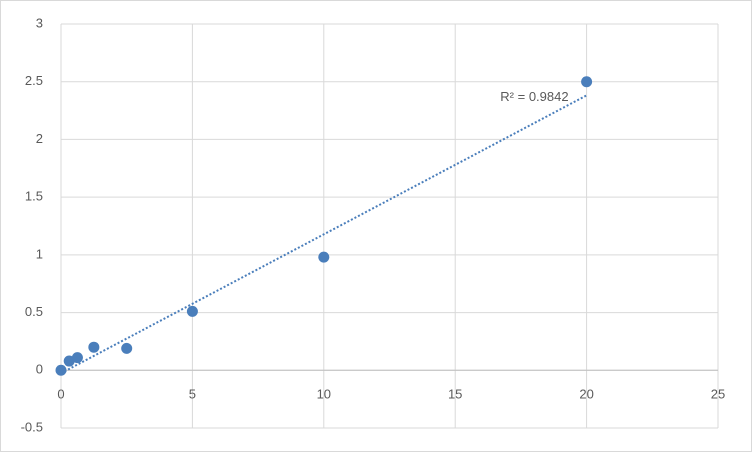 This screenshot has width=752, height=452. I want to click on x-tick-label: 0, so click(60, 394).